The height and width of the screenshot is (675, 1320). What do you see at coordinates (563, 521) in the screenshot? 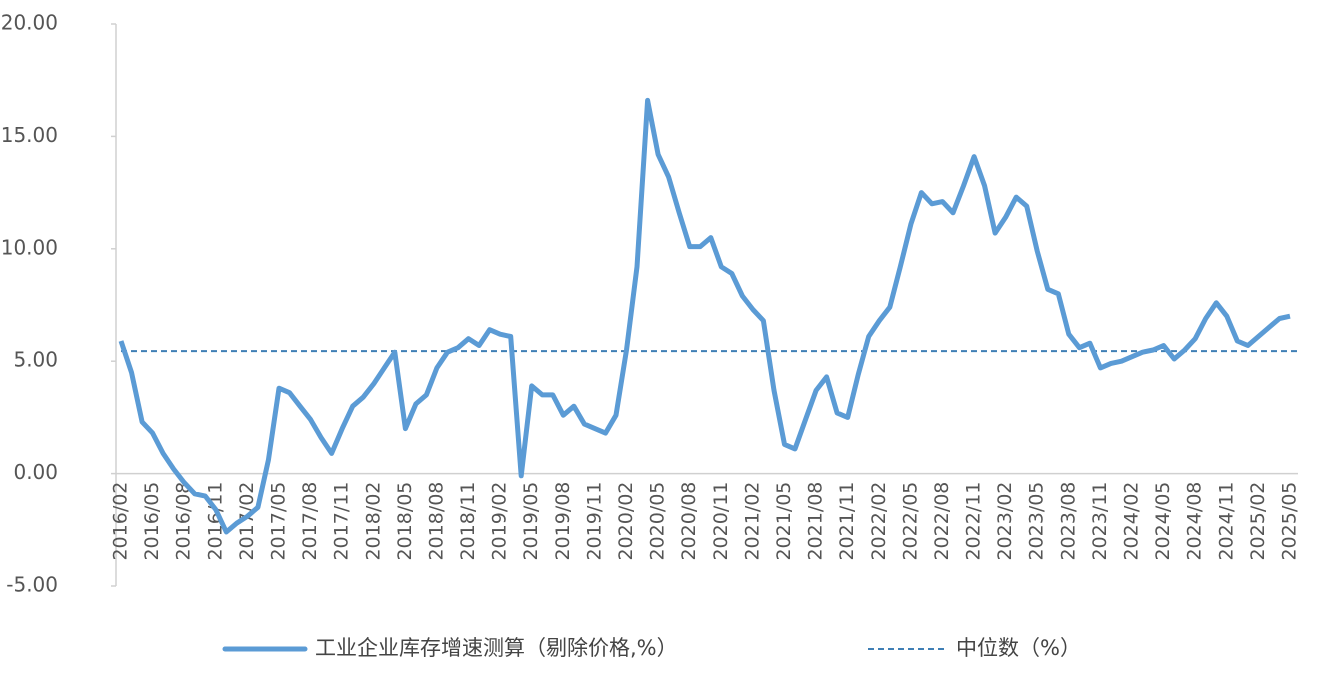
I see `x-tick-label: 2019/08` at bounding box center [563, 521].